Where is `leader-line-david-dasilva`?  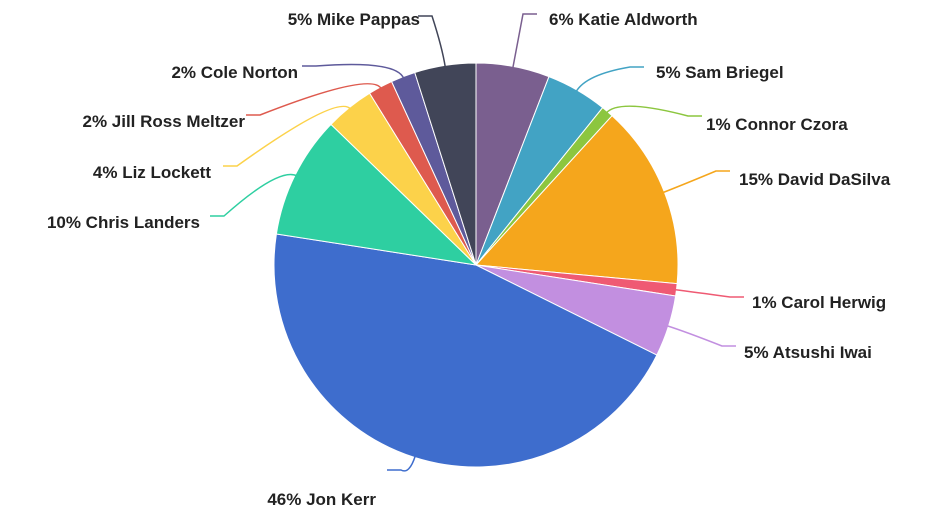
leader-line-david-dasilva is located at coordinates (696, 182).